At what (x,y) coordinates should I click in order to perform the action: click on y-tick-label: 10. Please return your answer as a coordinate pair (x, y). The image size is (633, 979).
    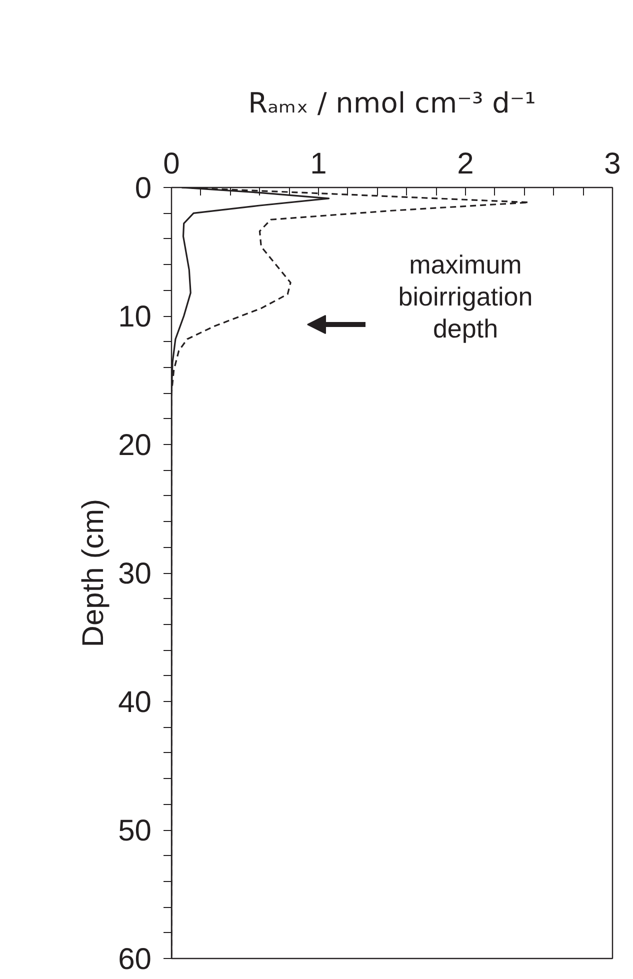
    Looking at the image, I should click on (135, 317).